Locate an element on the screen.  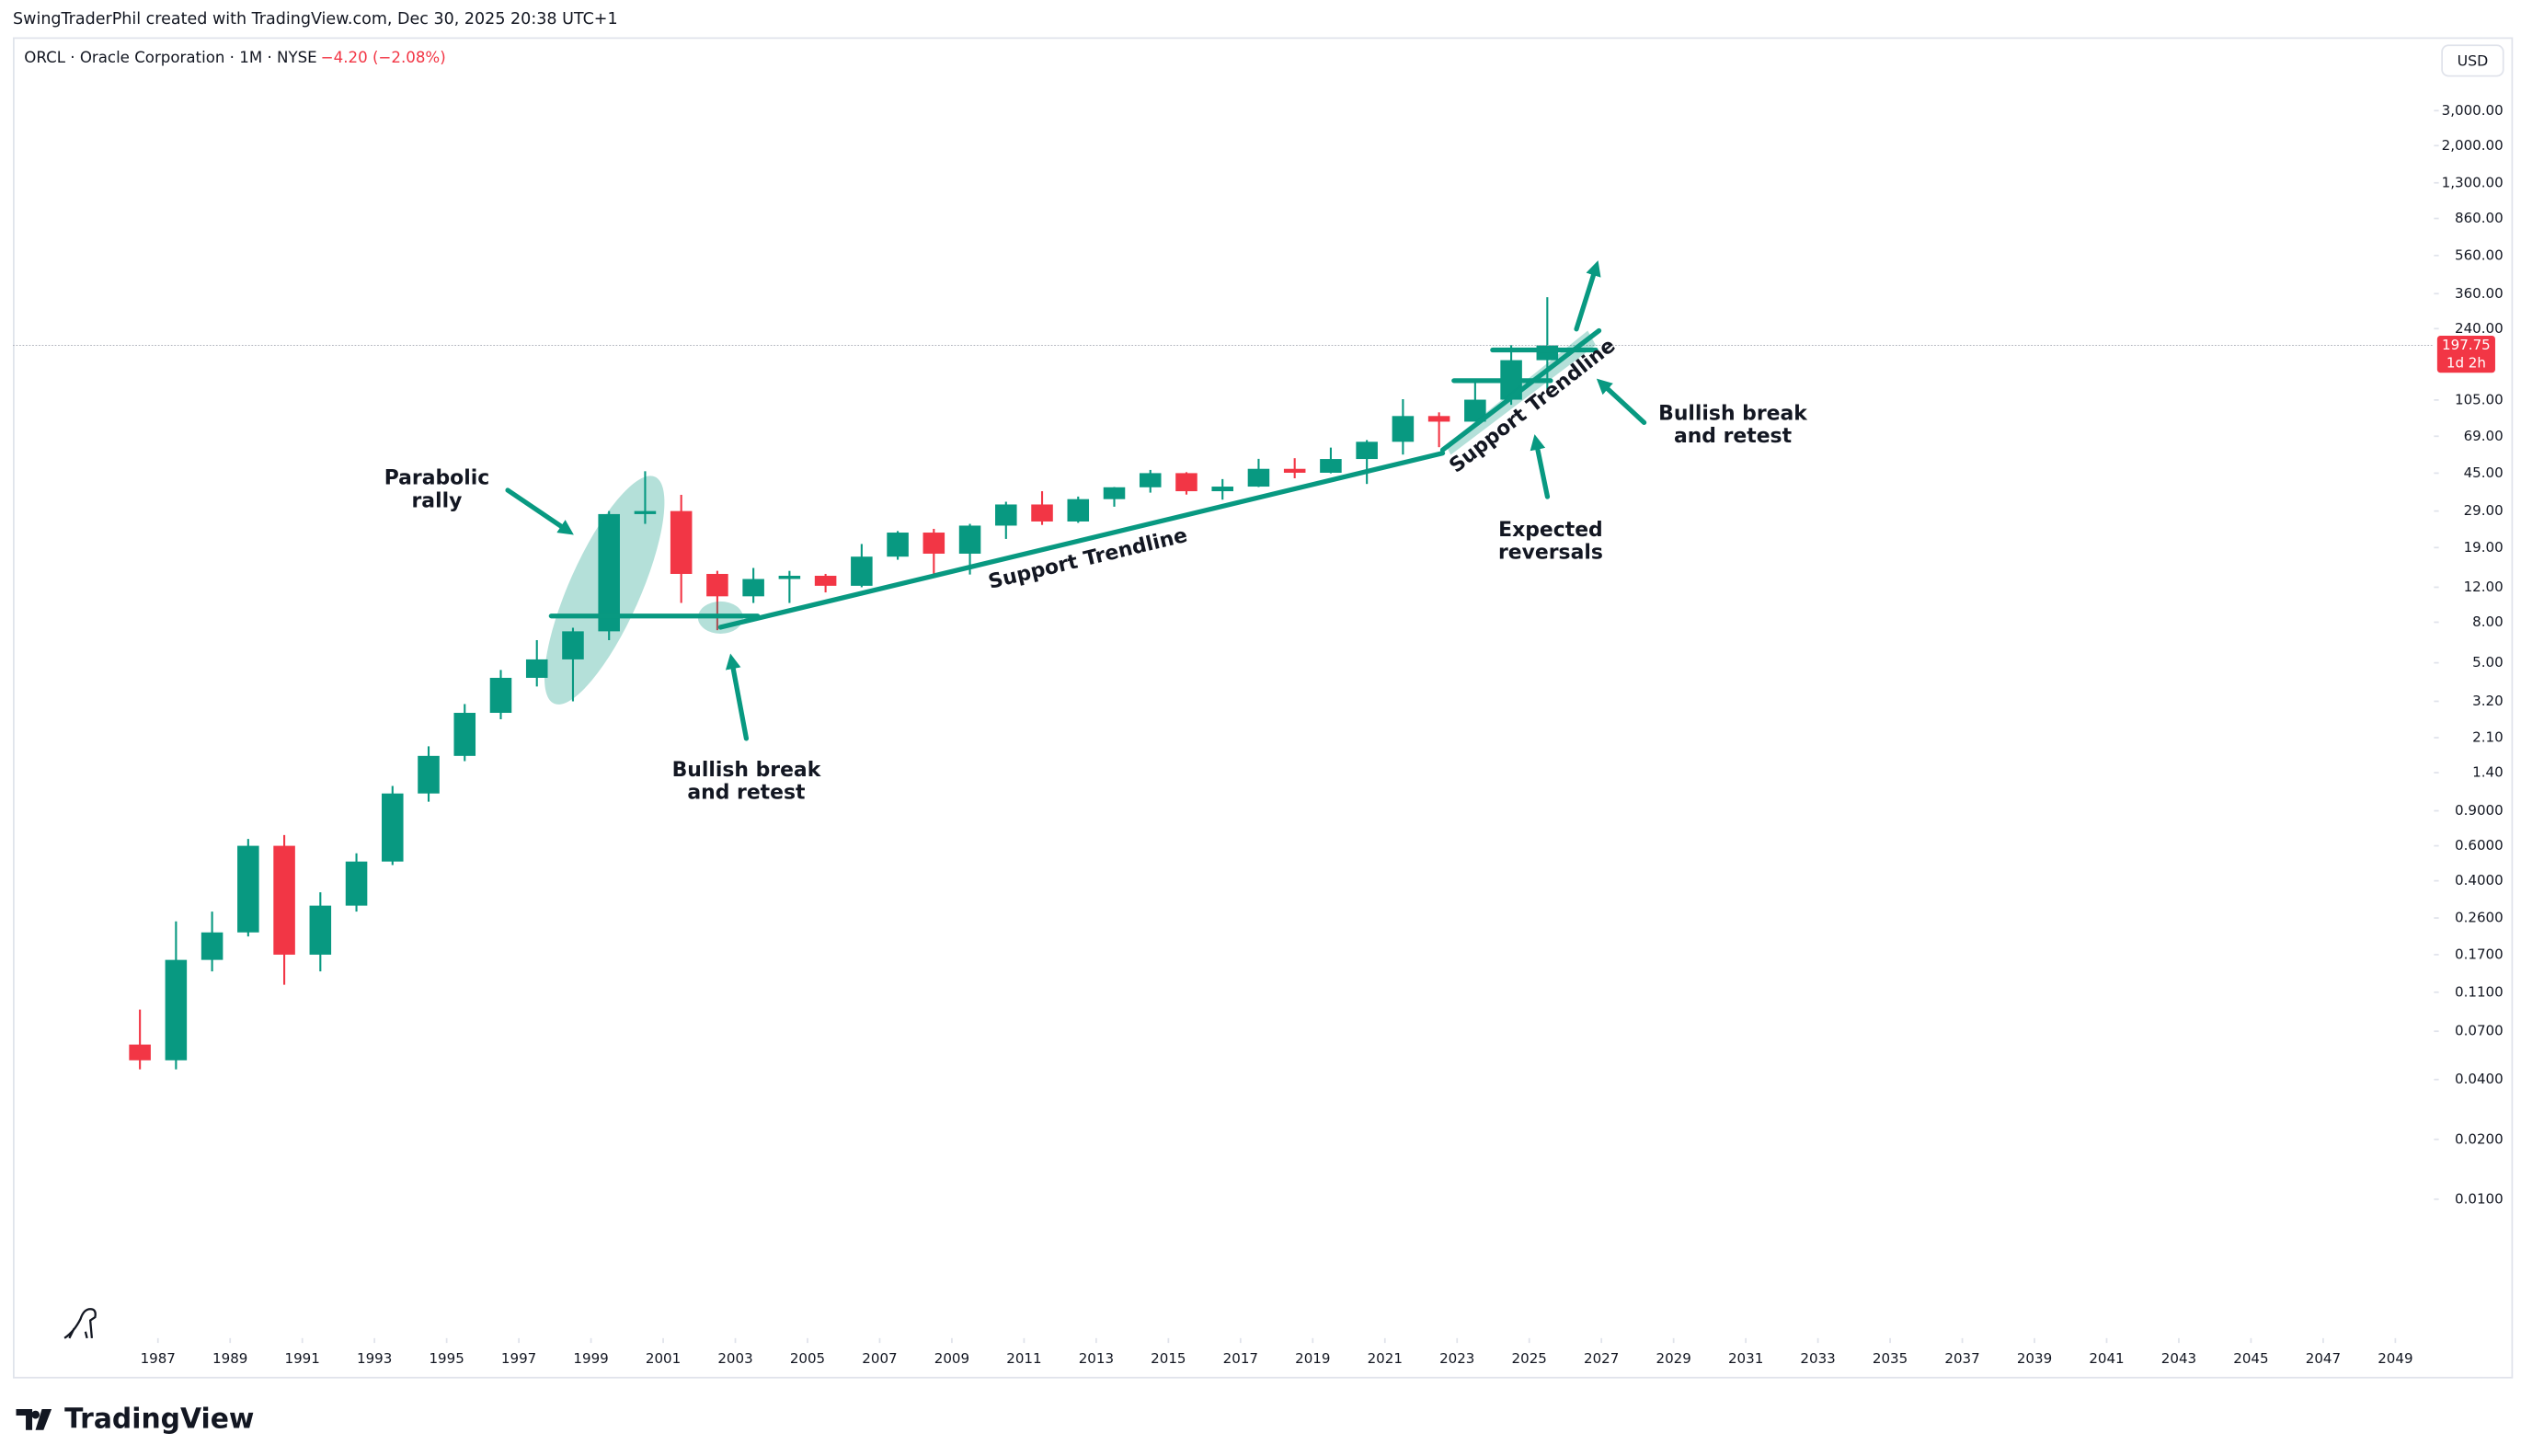
y-tick-label: 1,300.00 is located at coordinates (2473, 182).